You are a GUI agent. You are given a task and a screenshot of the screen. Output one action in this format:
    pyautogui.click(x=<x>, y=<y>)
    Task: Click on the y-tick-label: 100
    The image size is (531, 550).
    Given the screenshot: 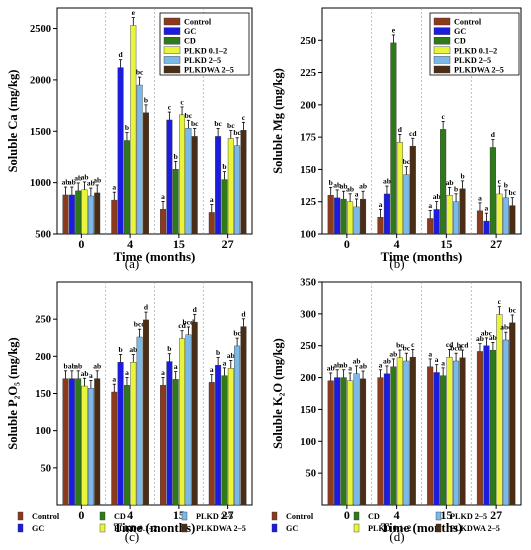 What is the action you would take?
    pyautogui.click(x=43, y=431)
    